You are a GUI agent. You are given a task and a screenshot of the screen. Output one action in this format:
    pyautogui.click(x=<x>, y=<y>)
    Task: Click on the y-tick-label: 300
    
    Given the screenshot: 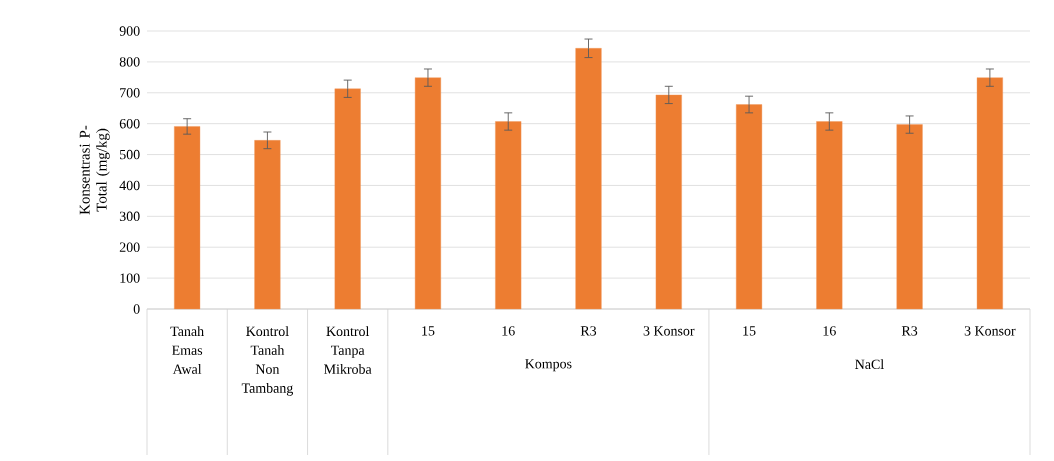 What is the action you would take?
    pyautogui.click(x=129, y=216)
    